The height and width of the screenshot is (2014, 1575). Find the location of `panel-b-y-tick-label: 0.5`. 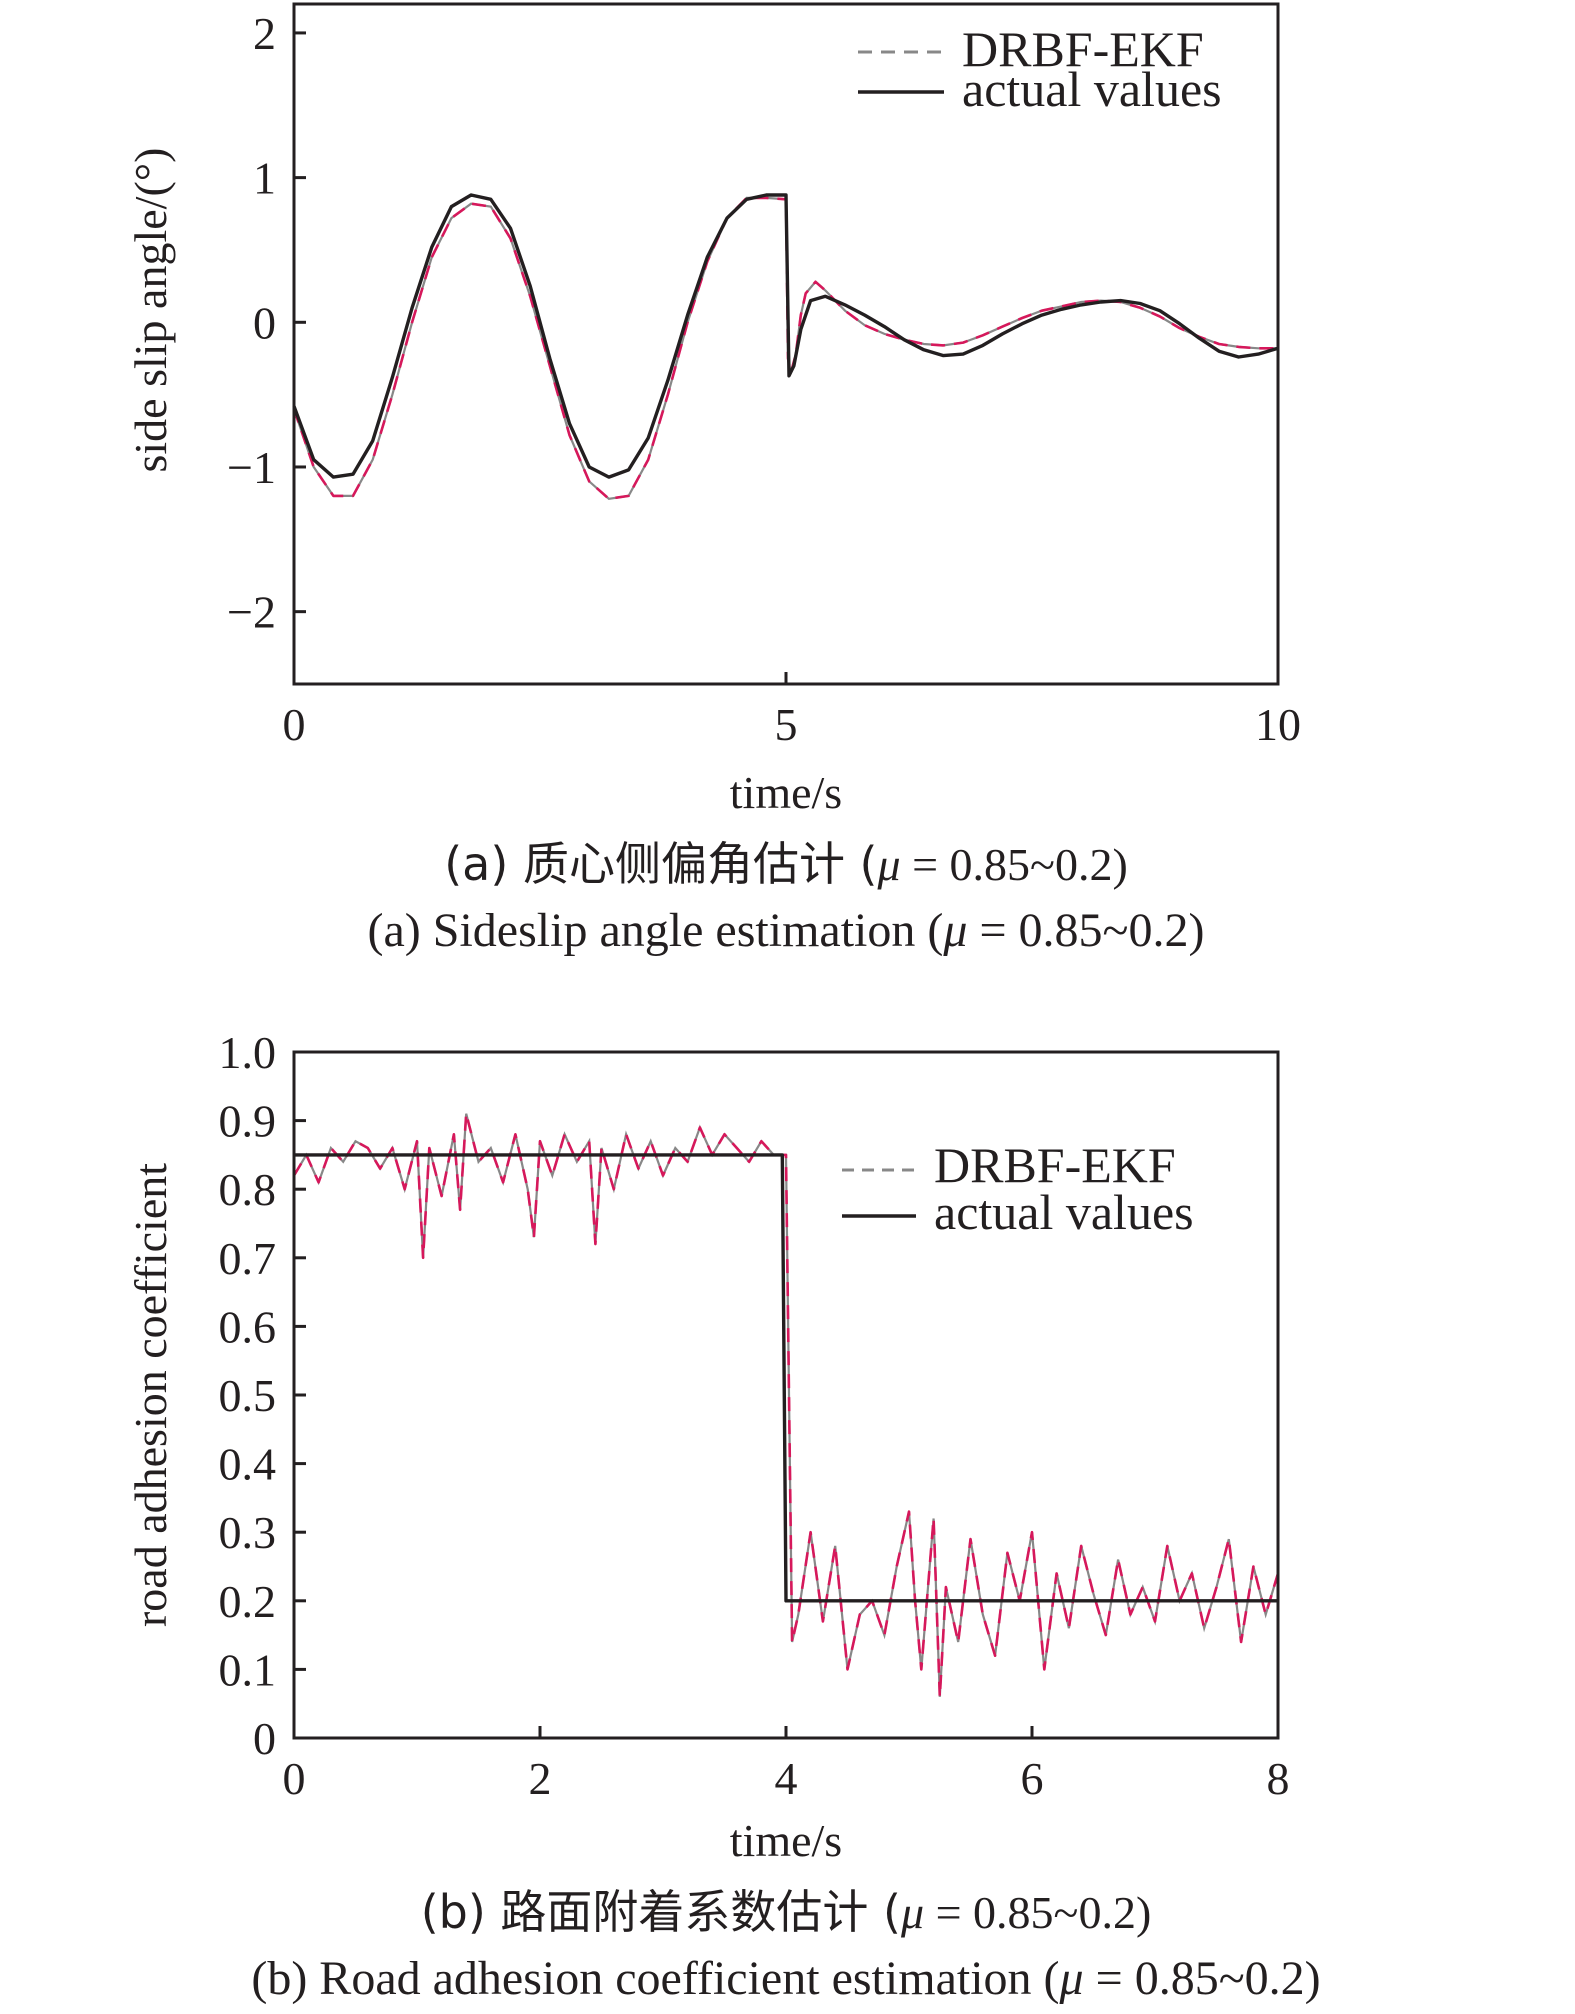

panel-b-y-tick-label: 0.5 is located at coordinates (248, 1395).